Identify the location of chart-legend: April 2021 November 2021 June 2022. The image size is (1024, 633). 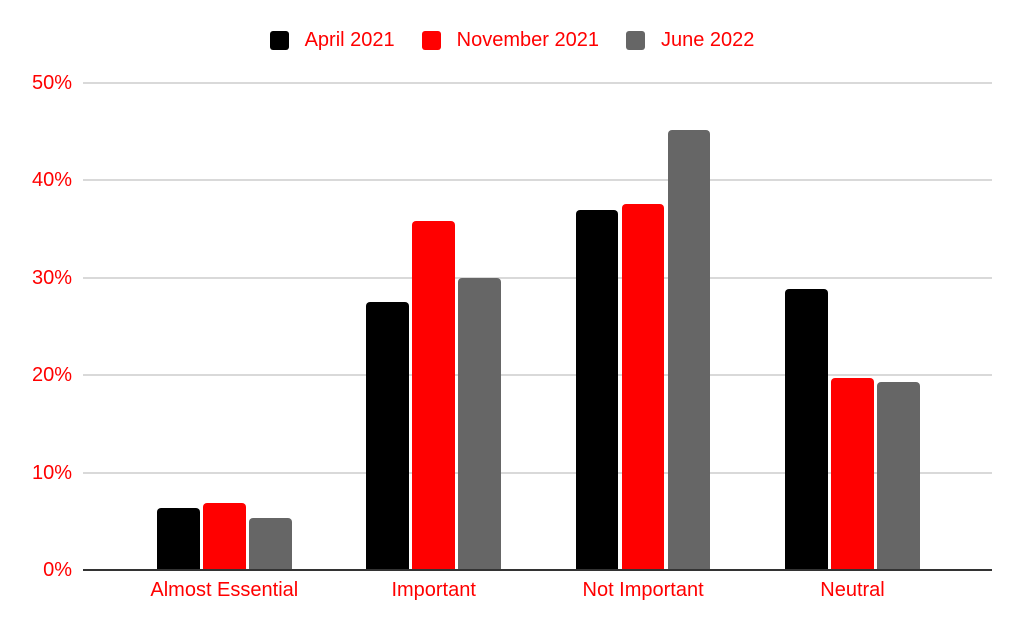
(512, 40).